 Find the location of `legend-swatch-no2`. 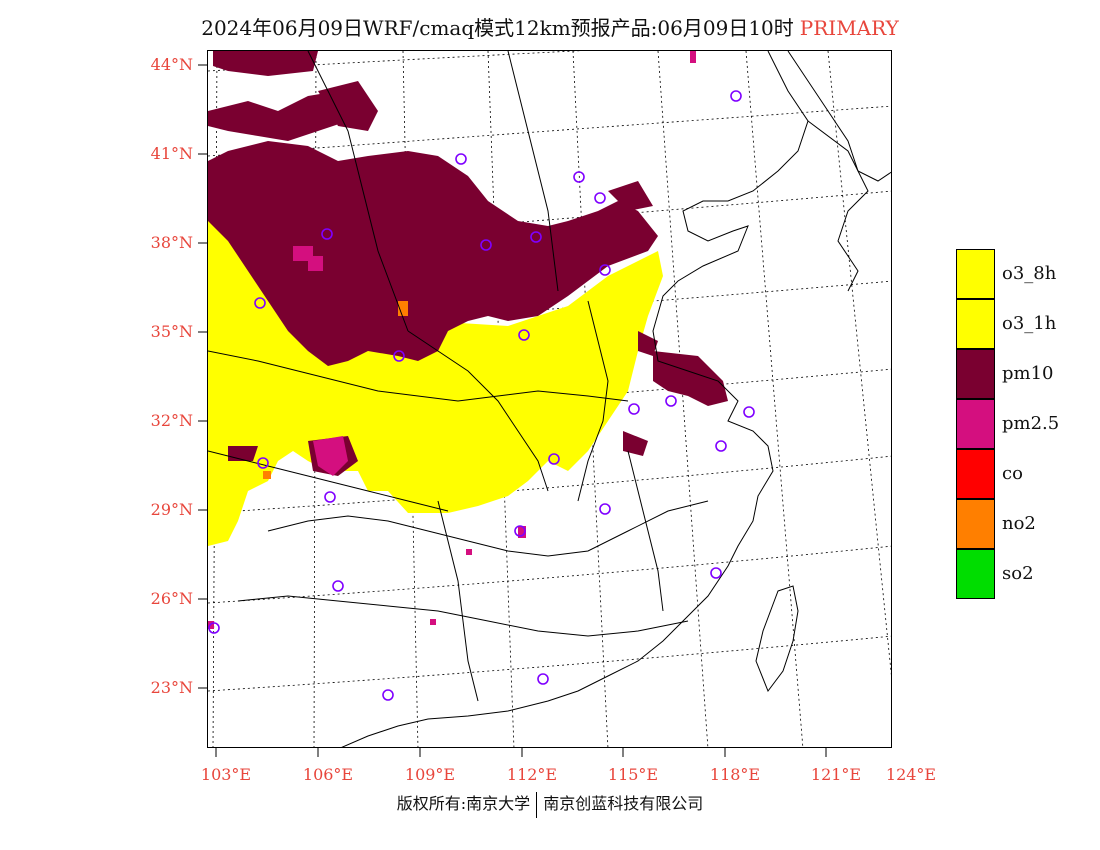

legend-swatch-no2 is located at coordinates (975, 524).